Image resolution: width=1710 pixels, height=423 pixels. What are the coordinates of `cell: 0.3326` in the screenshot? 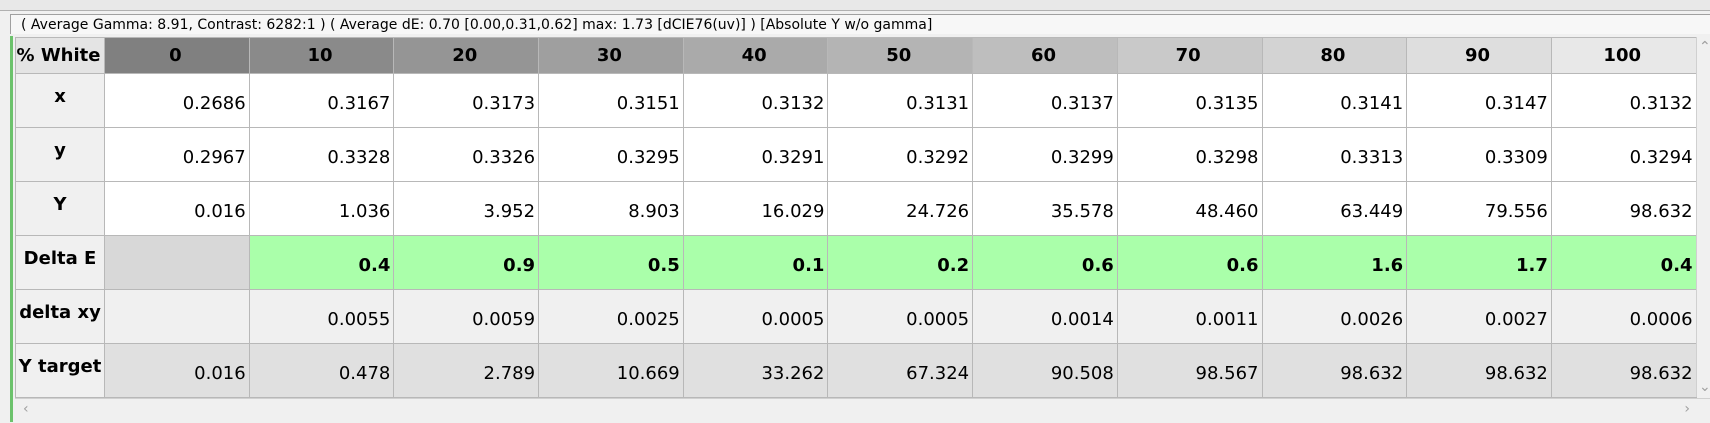 It's located at (466, 154).